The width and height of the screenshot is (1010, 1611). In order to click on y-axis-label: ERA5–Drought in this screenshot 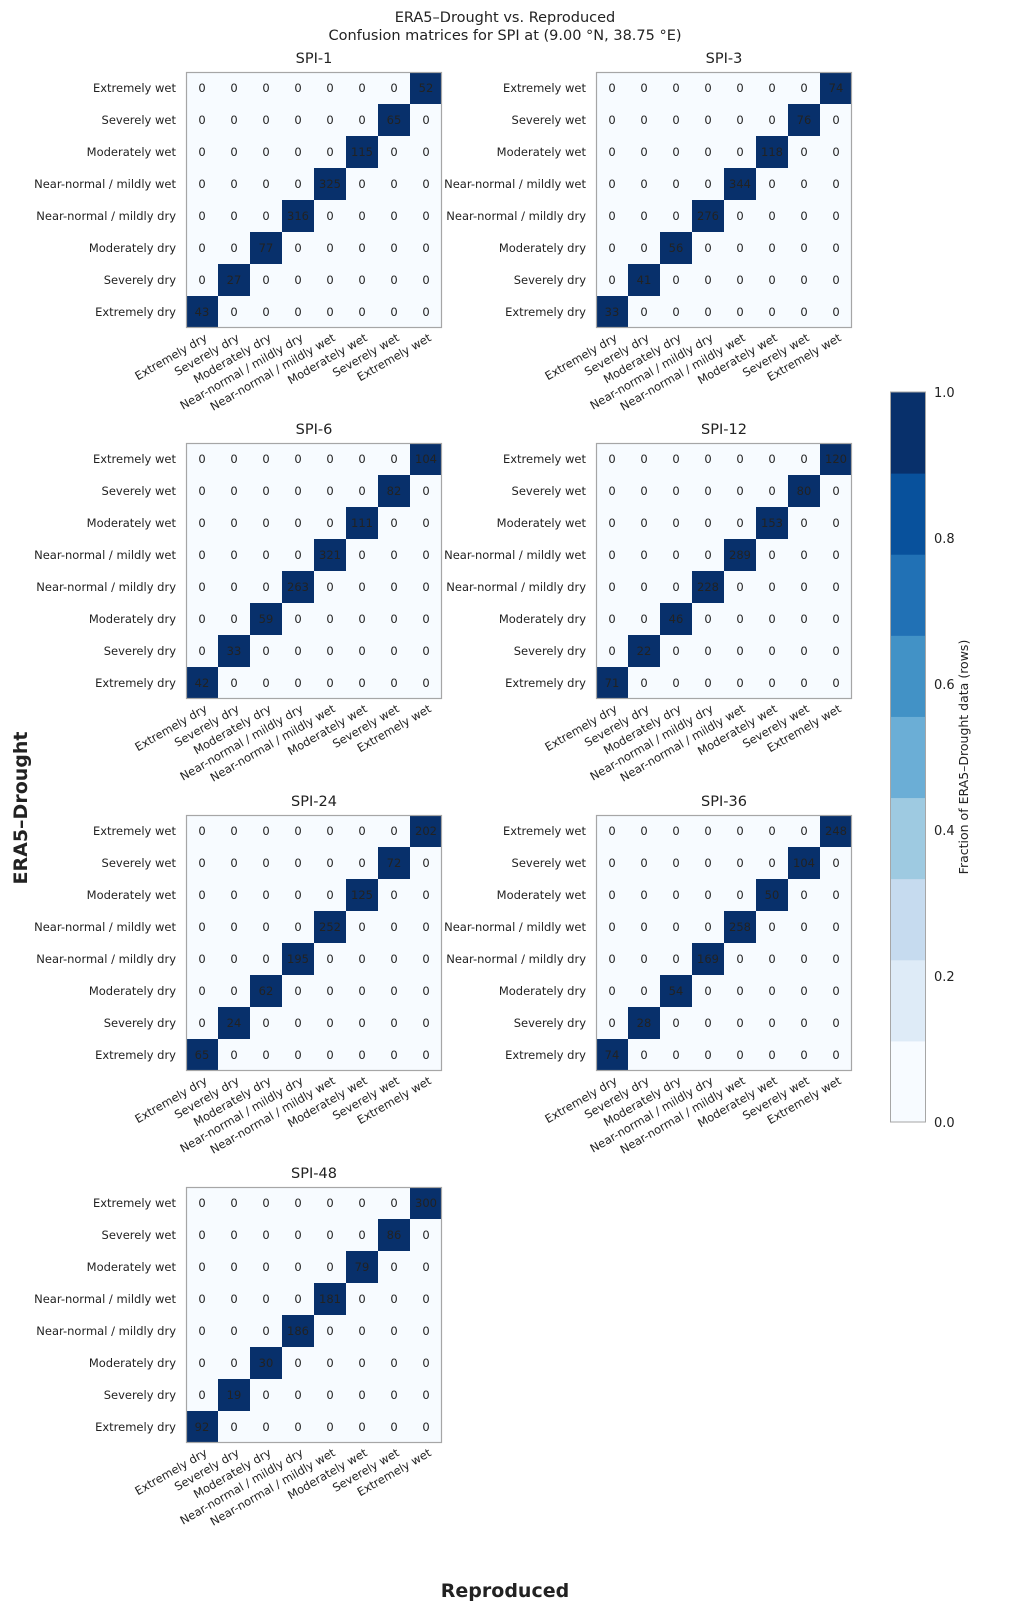, I will do `click(21, 808)`.